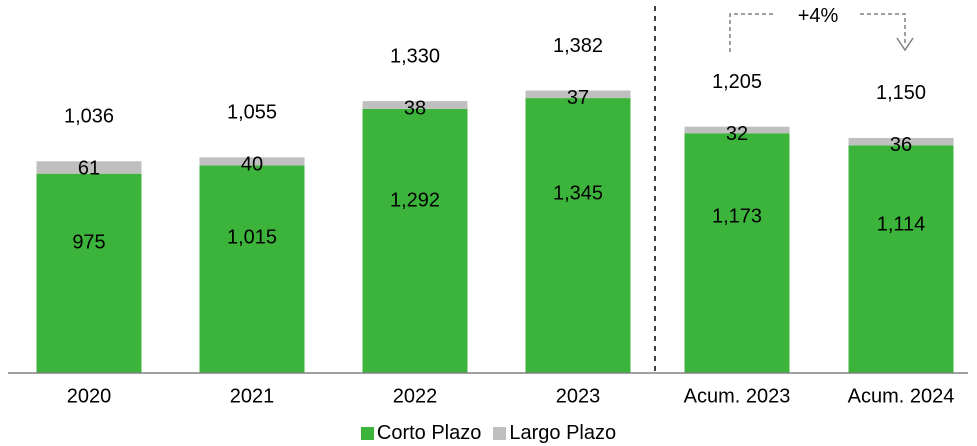 The height and width of the screenshot is (446, 977). Describe the element at coordinates (252, 113) in the screenshot. I see `data-label-total: 1,055` at that location.